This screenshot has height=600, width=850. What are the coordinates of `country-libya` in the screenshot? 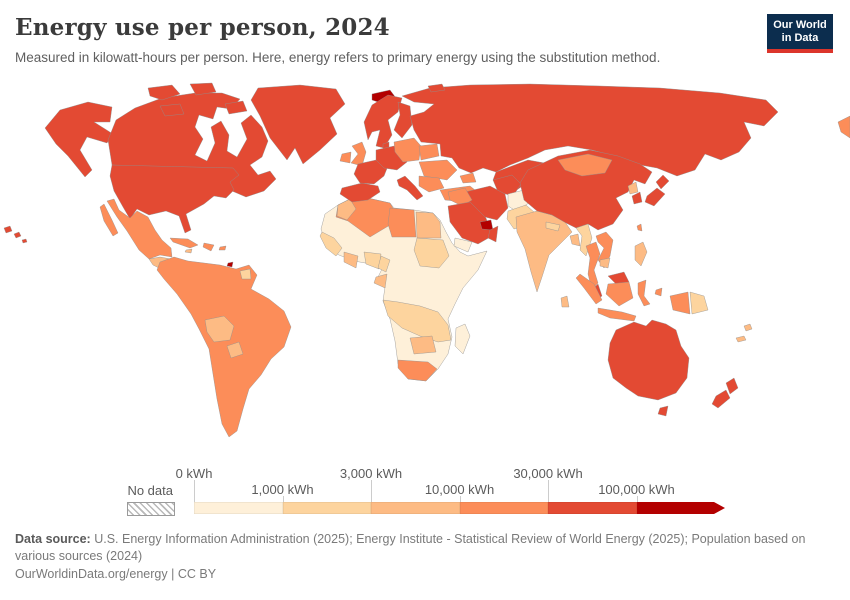 It's located at (402, 222).